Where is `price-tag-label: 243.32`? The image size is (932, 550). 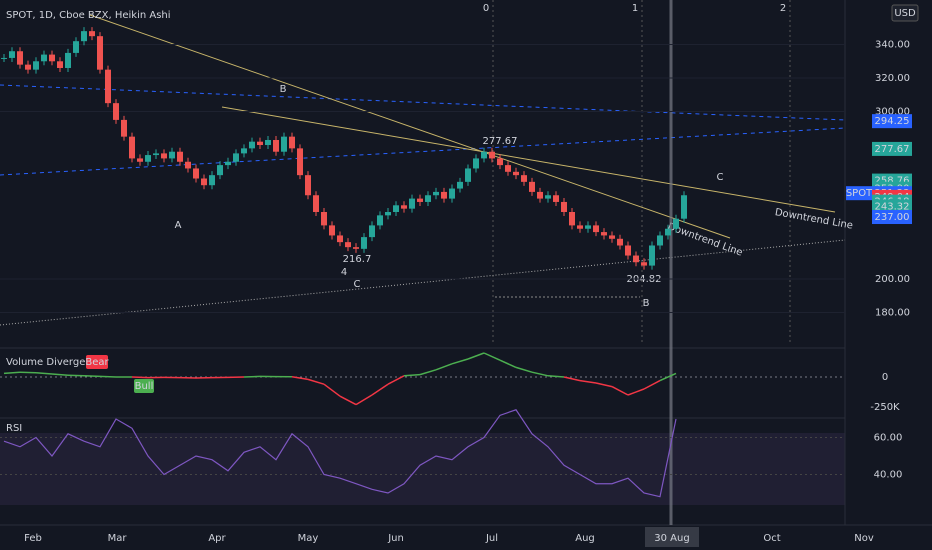
price-tag-label: 243.32 is located at coordinates (892, 206).